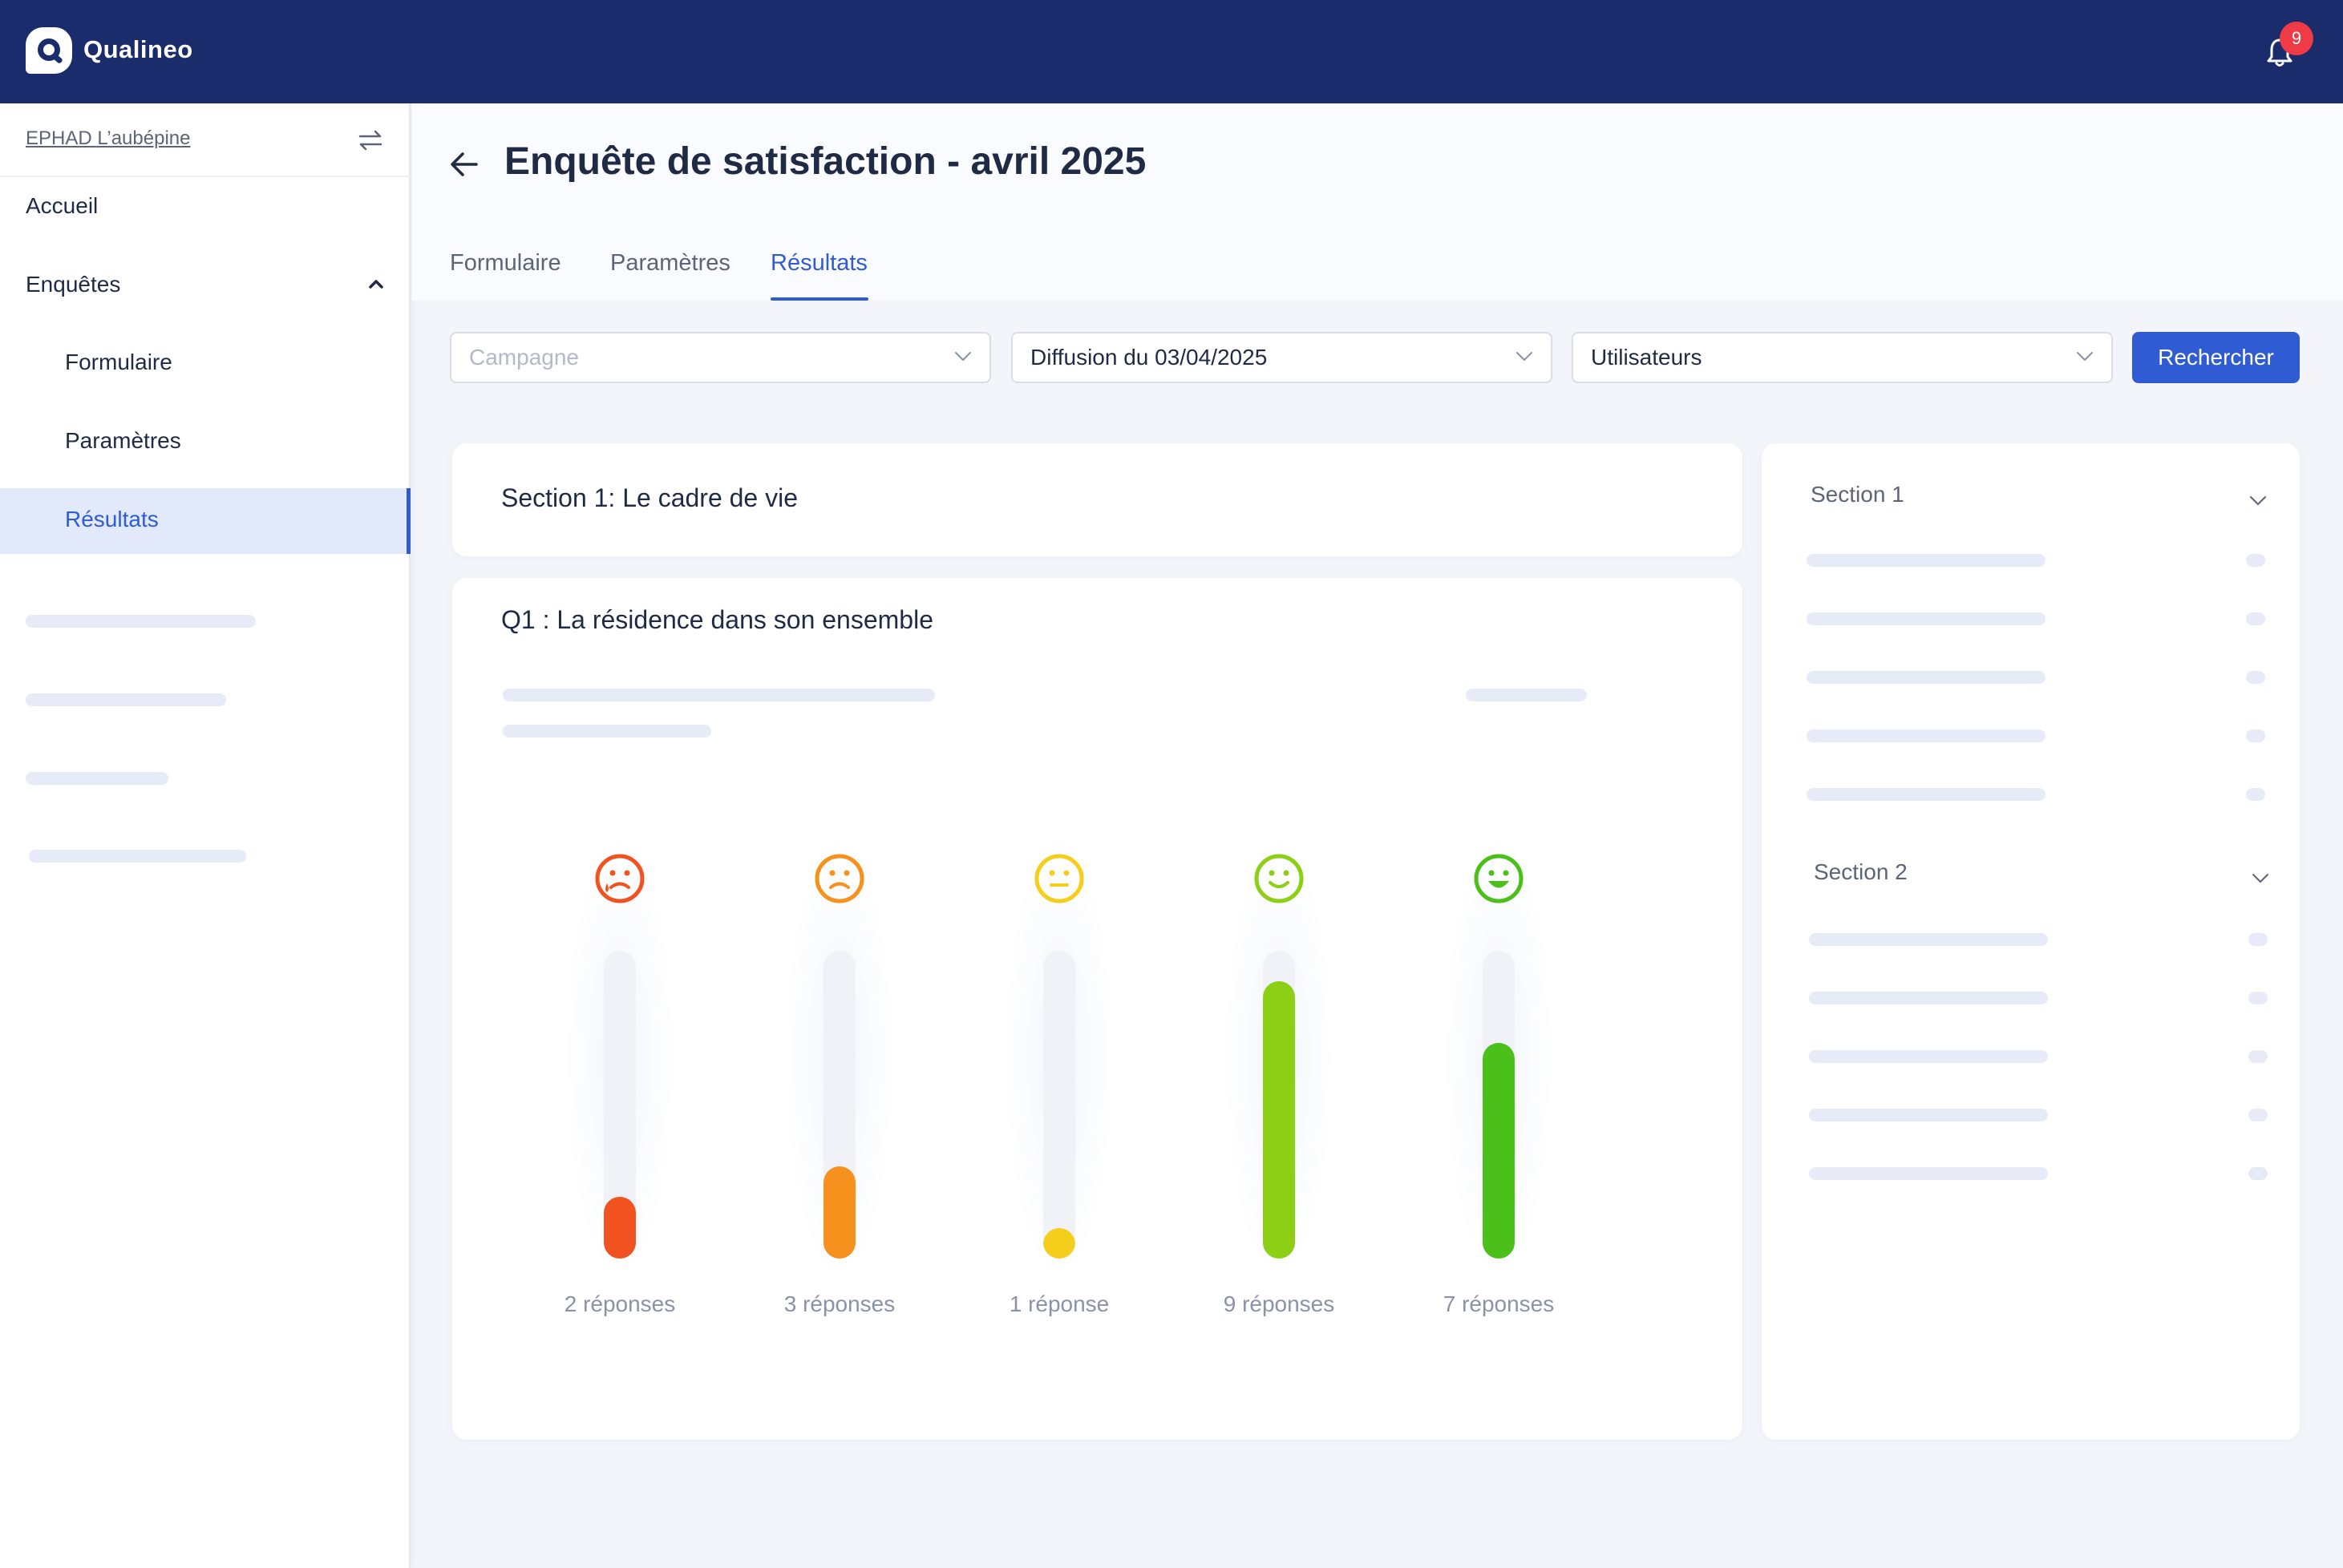  What do you see at coordinates (1281, 357) in the screenshot?
I see `diffusion-select: Diffusion du 03/04/2025` at bounding box center [1281, 357].